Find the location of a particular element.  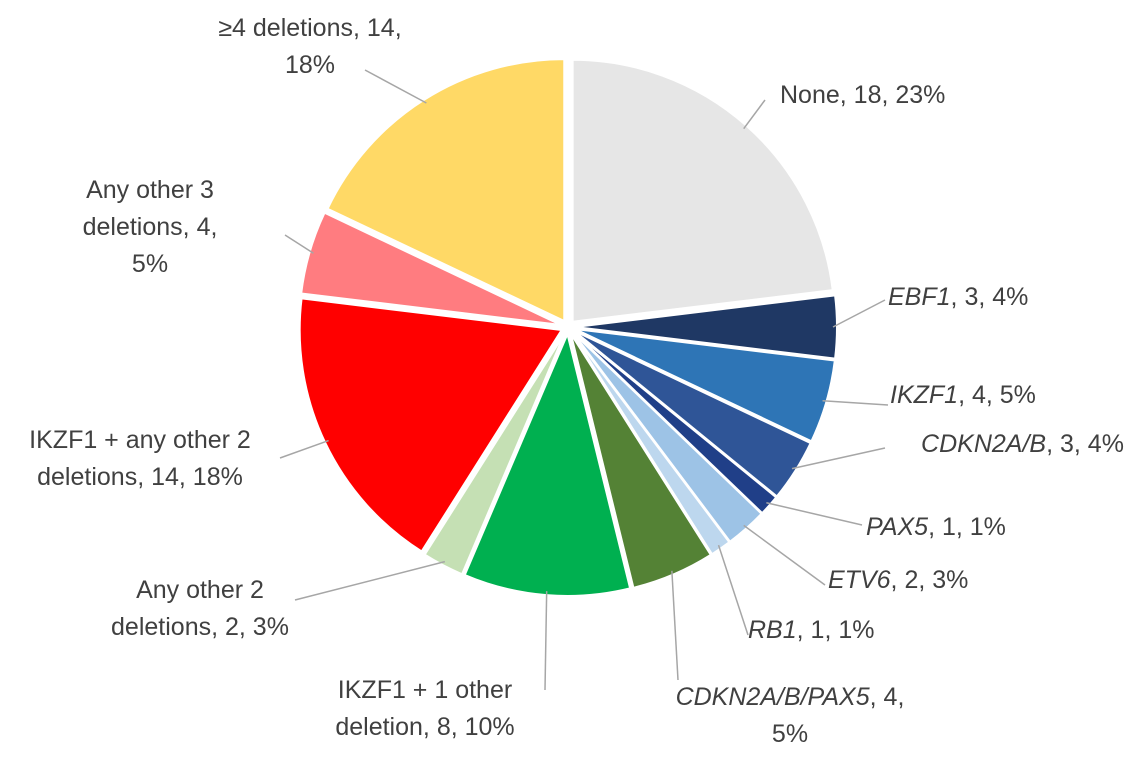

data-label: IKZF1 + any other 2 deletions, 14, 18% is located at coordinates (140, 459).